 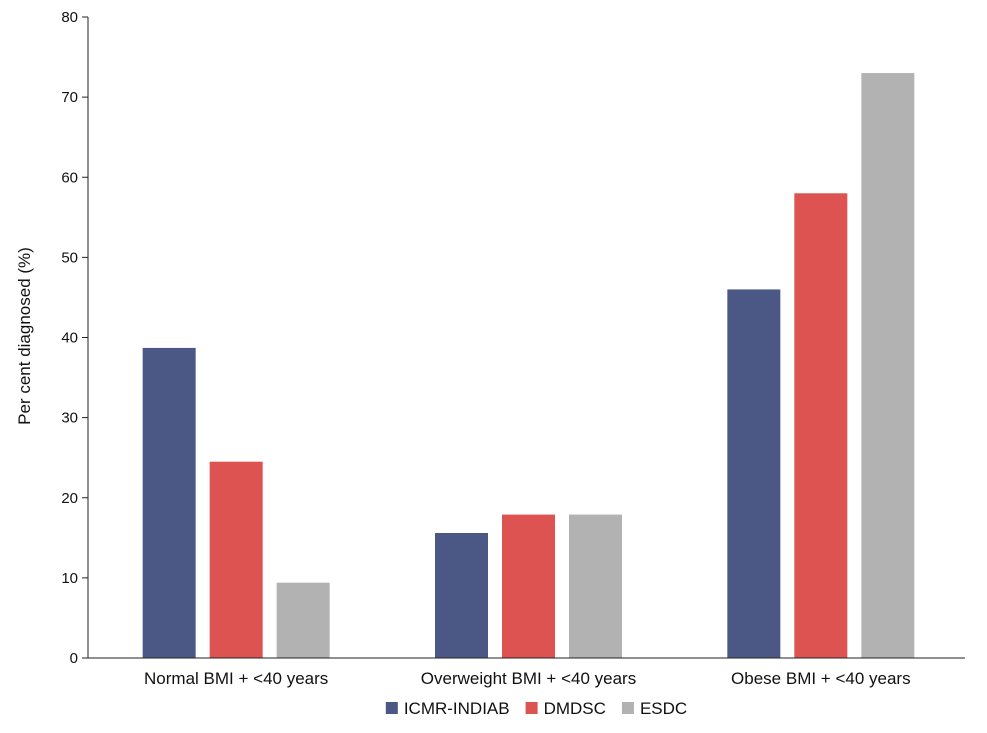 I want to click on y-axis: 0 10 20 30 40 50 60 70 80, so click(x=75, y=338).